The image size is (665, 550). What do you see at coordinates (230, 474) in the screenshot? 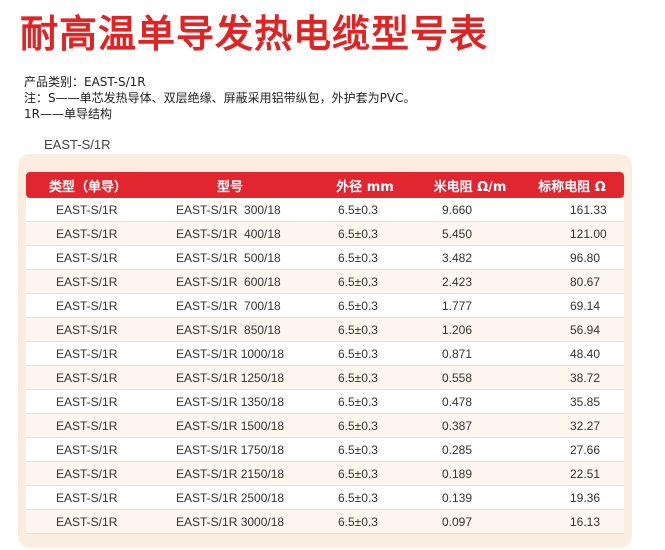
I see `cell-model: EAST-S/1R 2150/18` at bounding box center [230, 474].